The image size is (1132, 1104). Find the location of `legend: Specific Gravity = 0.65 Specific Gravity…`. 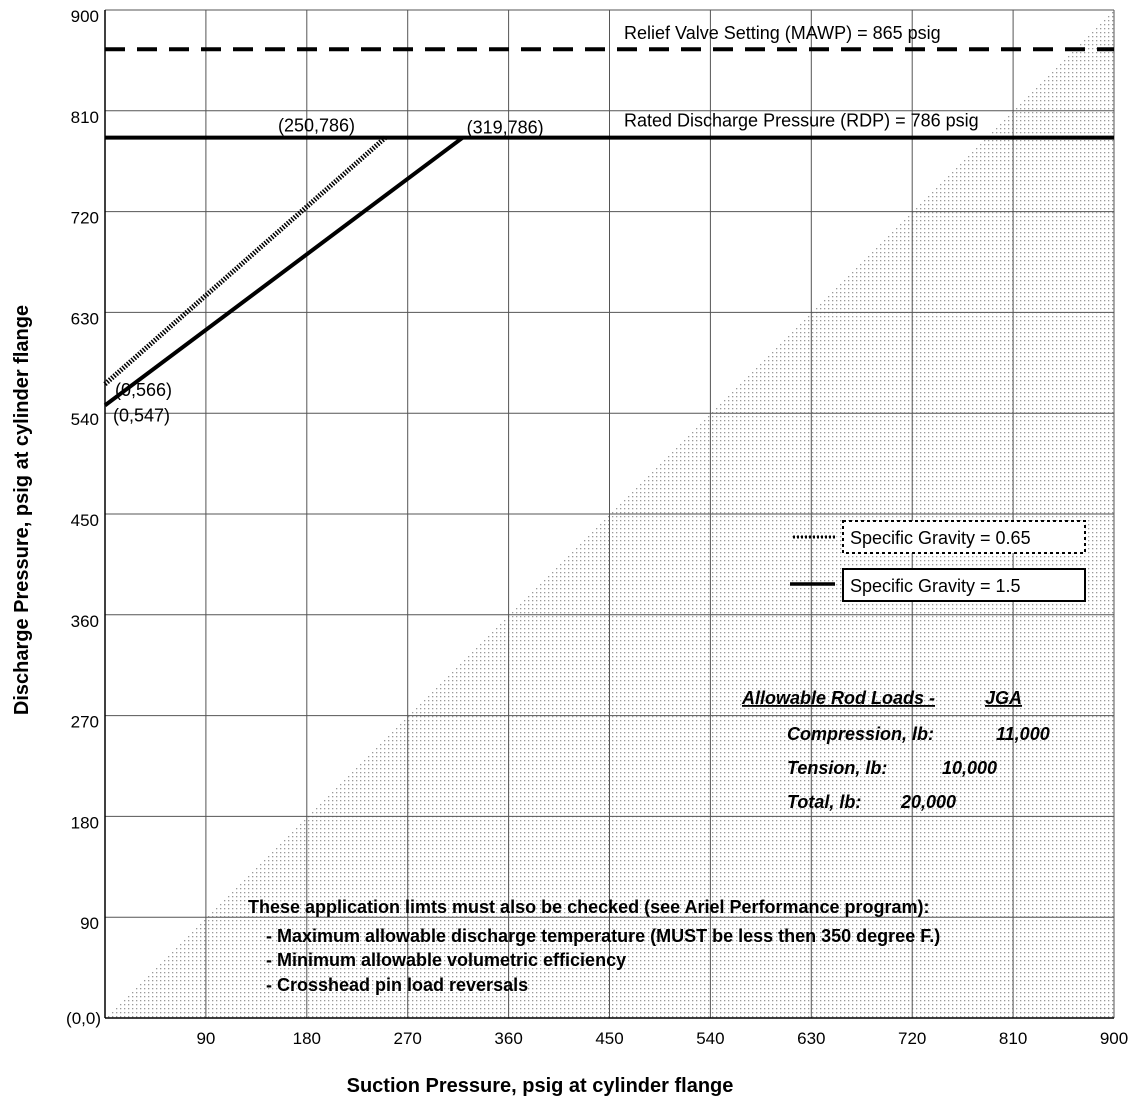

legend: Specific Gravity = 0.65 Specific Gravity… is located at coordinates (938, 561).